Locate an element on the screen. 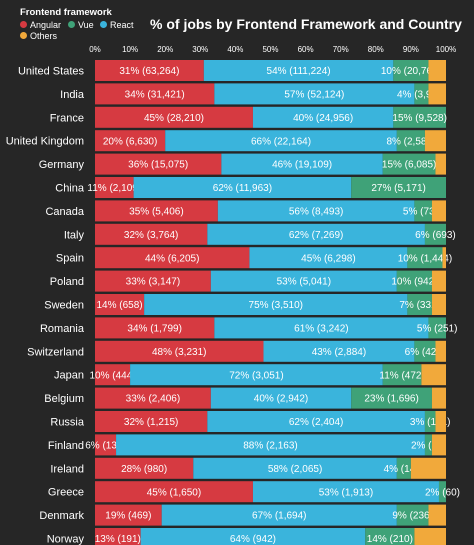 The image size is (474, 545). data-label: 5% (738) is located at coordinates (423, 212).